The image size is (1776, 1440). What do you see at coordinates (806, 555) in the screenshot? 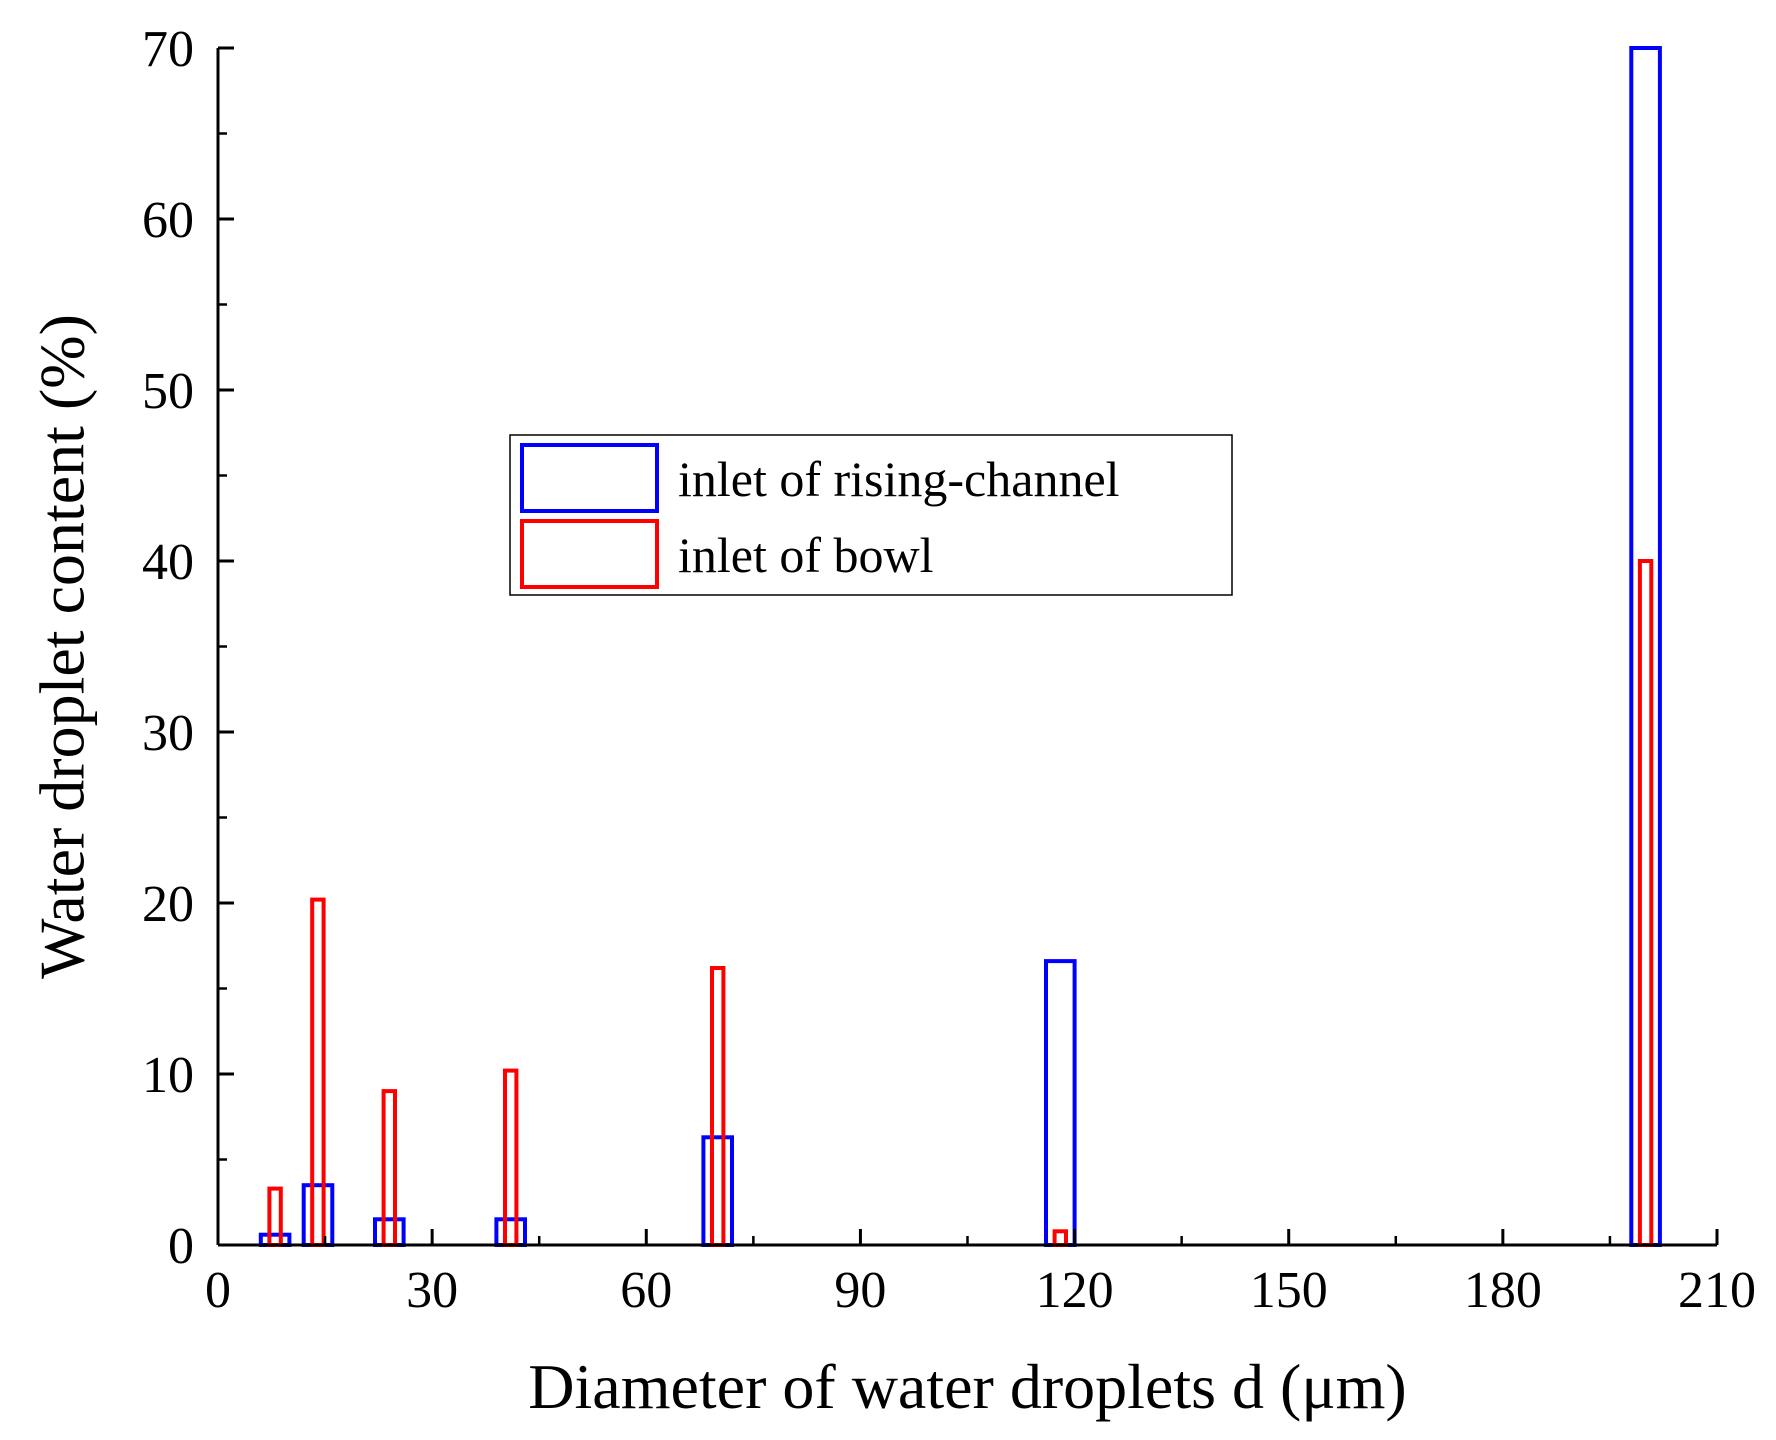
I see `legend-label-bowl: inlet of bowl` at bounding box center [806, 555].